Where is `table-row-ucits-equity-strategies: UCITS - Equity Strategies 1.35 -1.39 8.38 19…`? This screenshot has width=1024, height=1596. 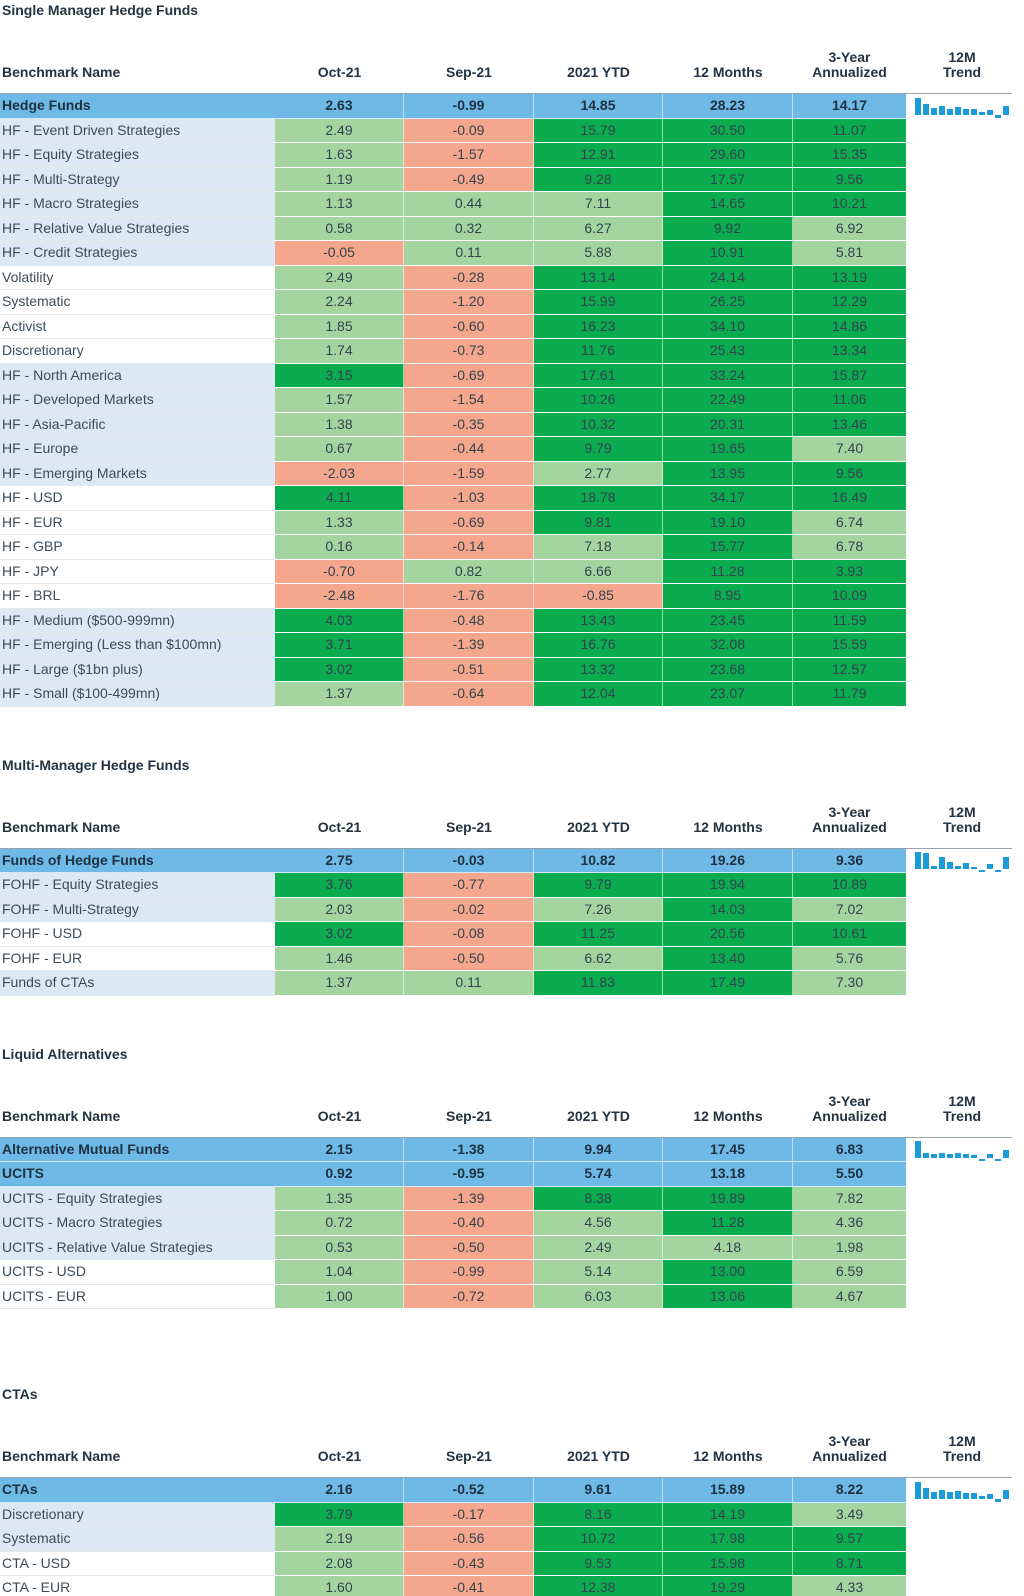 table-row-ucits-equity-strategies: UCITS - Equity Strategies 1.35 -1.39 8.38 19… is located at coordinates (506, 1198).